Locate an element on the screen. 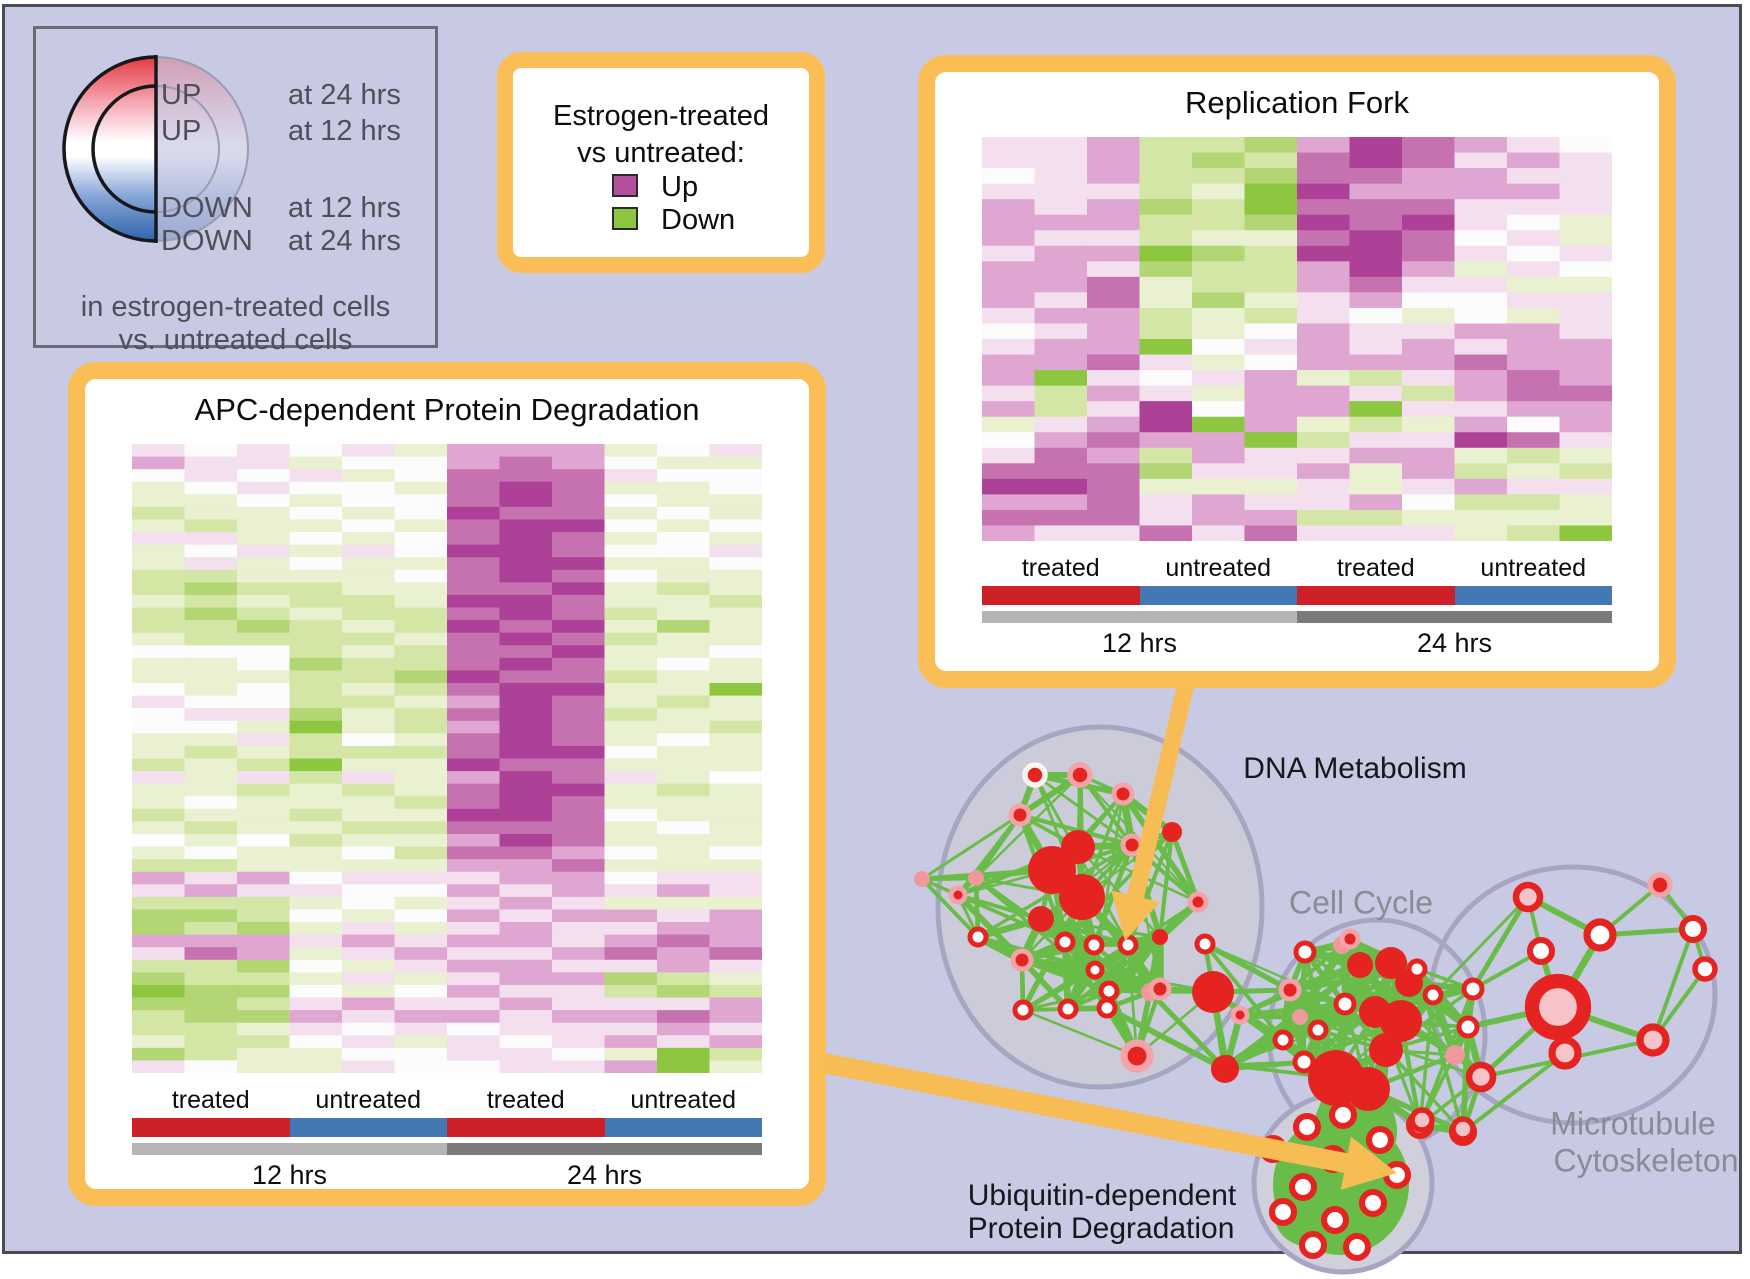  legend-title: Estrogen-treated is located at coordinates (660, 116).